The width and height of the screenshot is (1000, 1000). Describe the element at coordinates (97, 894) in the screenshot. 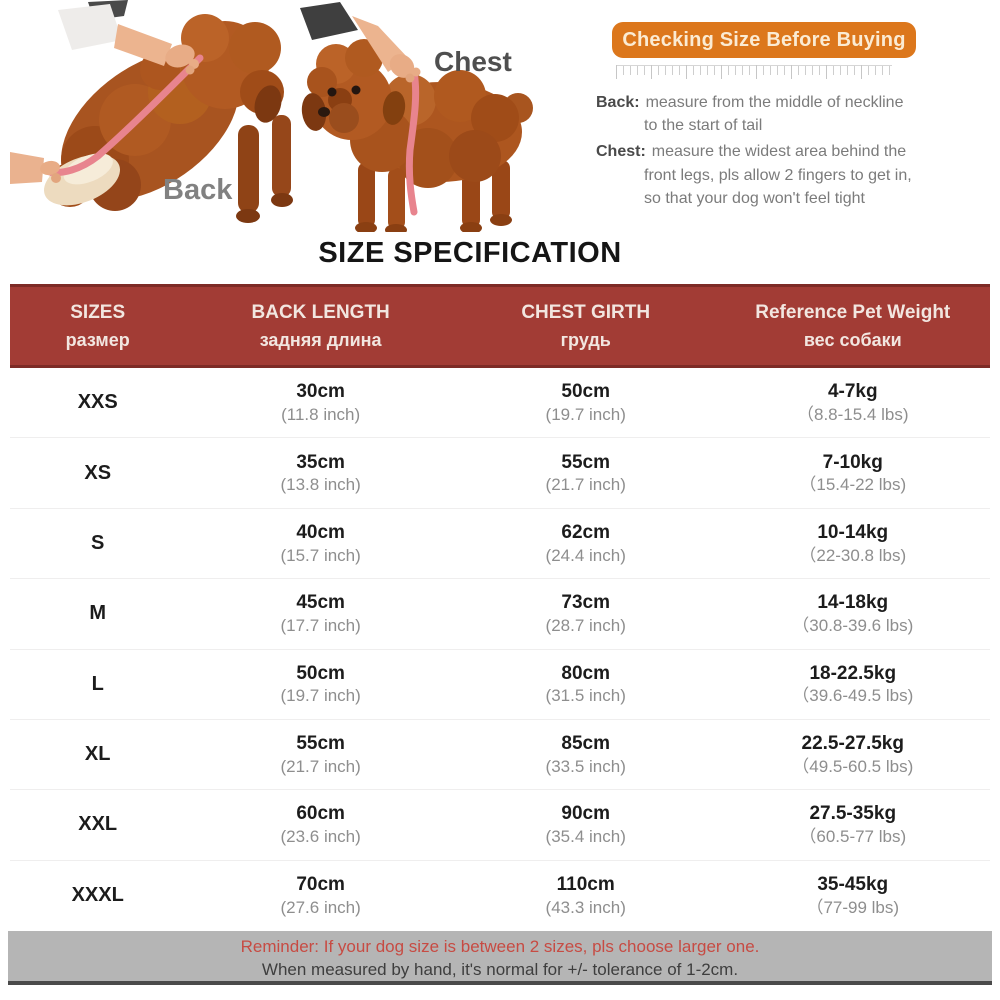

I see `size-cell: XXXL` at that location.